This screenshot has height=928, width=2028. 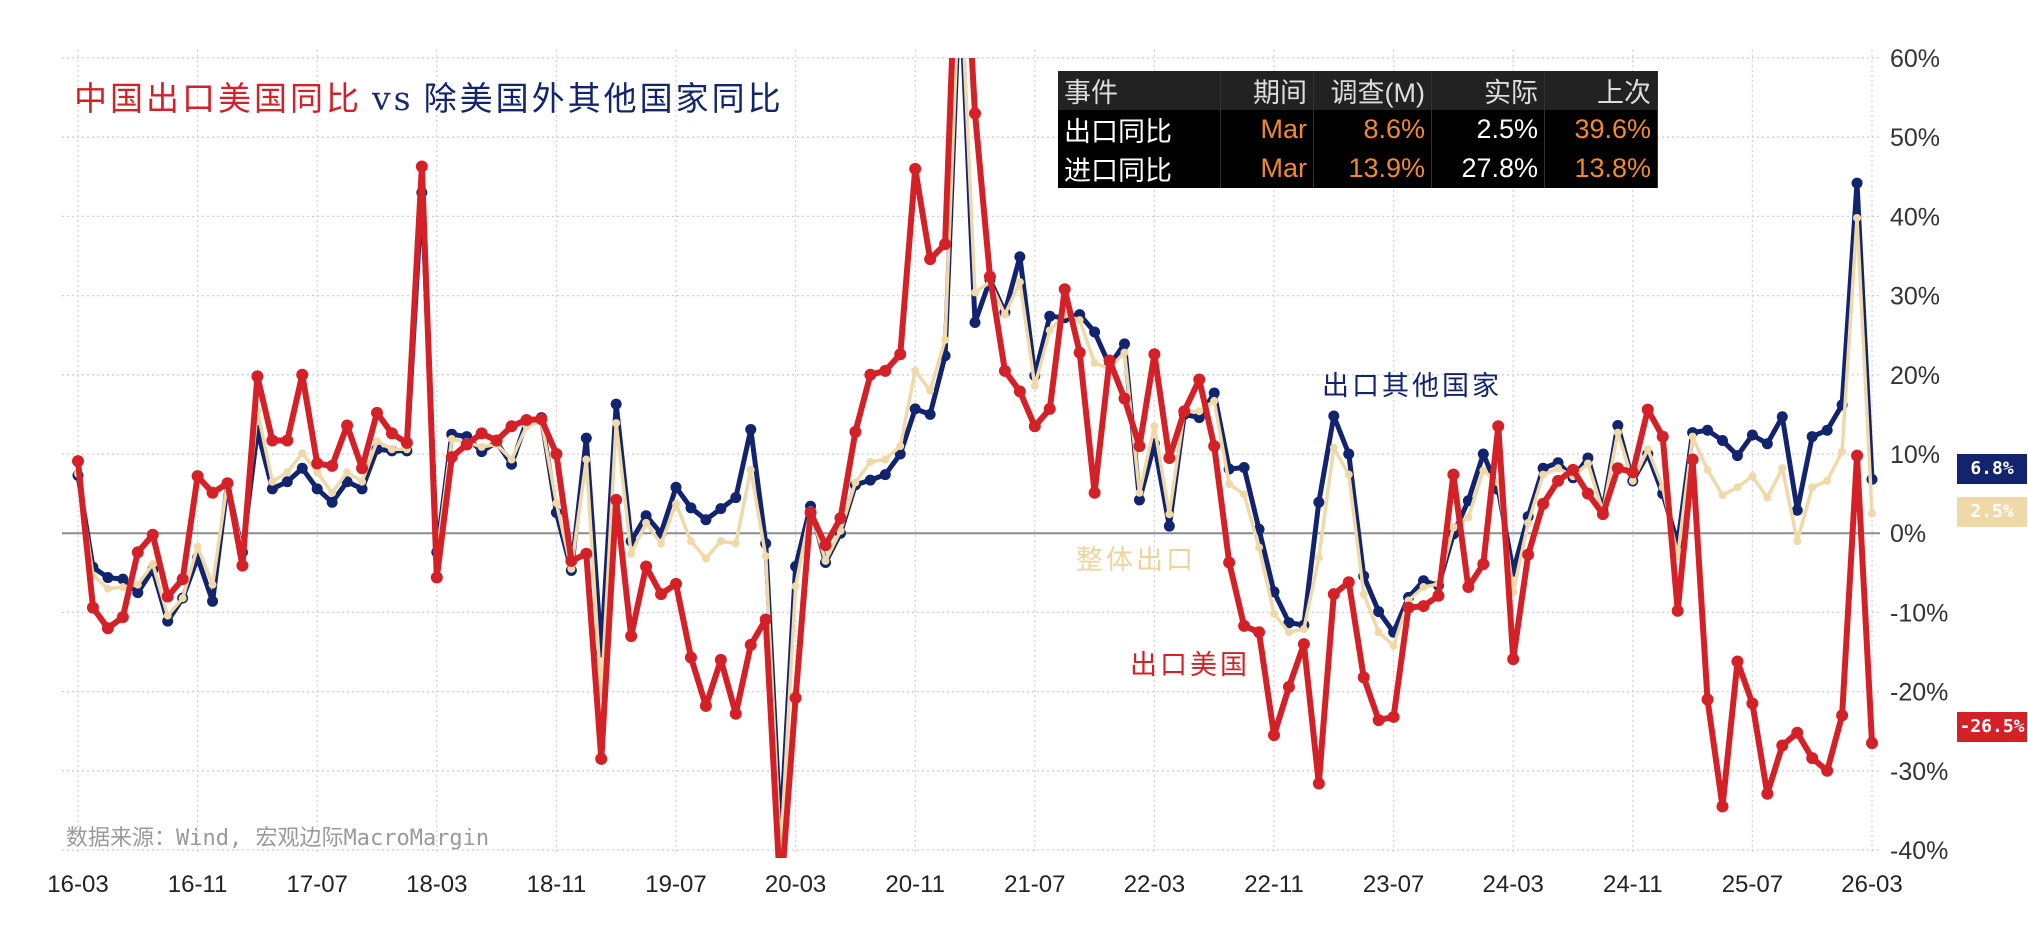 What do you see at coordinates (1488, 168) in the screenshot?
I see `event-actual: 27.8%` at bounding box center [1488, 168].